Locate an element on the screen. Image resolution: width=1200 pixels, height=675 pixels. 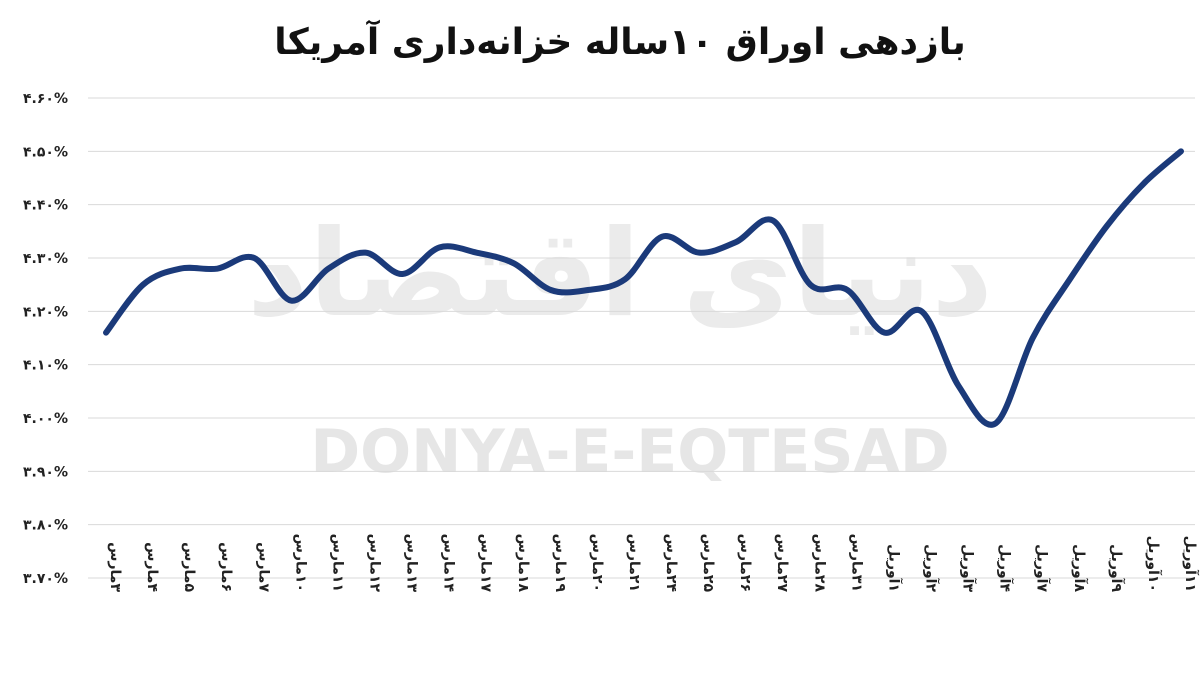
x-tick-label: ۱۳مارس is located at coordinates (412, 563).